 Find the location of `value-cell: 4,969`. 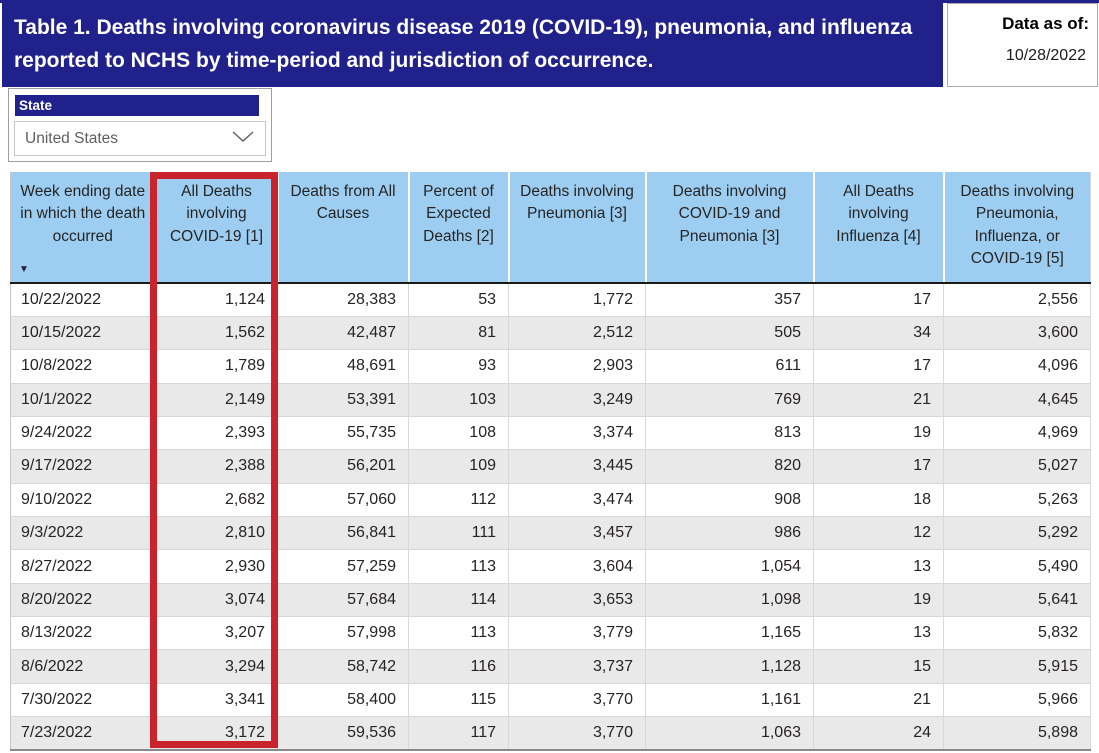

value-cell: 4,969 is located at coordinates (1017, 433).